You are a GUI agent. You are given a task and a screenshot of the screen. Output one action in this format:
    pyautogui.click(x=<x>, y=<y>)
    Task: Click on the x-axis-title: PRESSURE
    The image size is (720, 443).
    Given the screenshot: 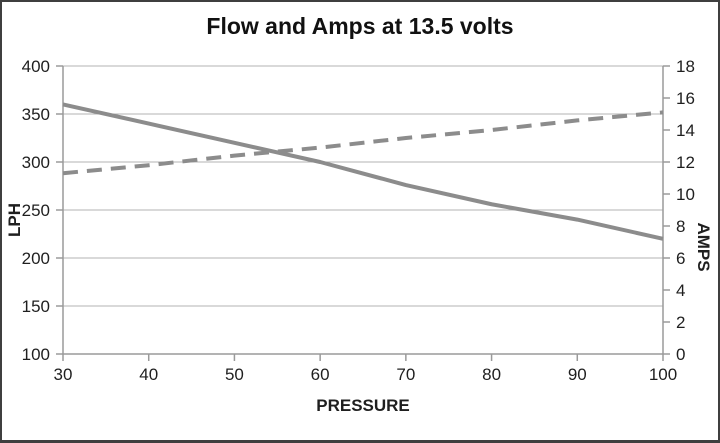 What is the action you would take?
    pyautogui.click(x=363, y=405)
    